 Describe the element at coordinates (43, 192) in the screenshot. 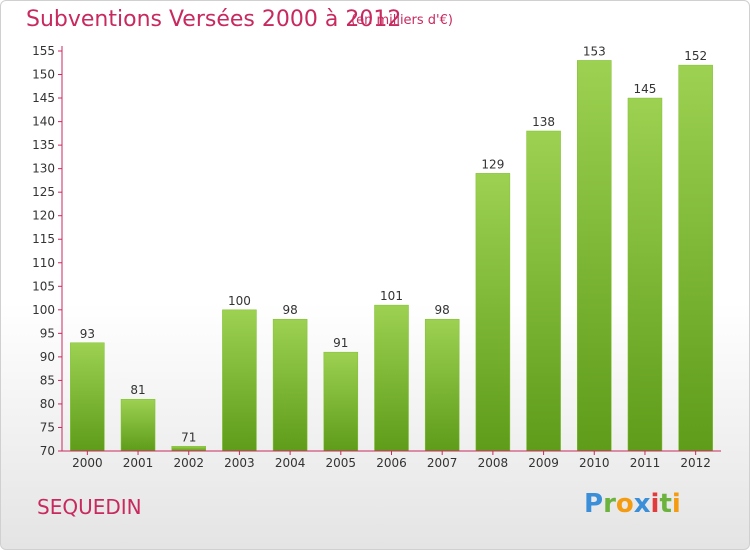

I see `y-tick-label: 125` at that location.